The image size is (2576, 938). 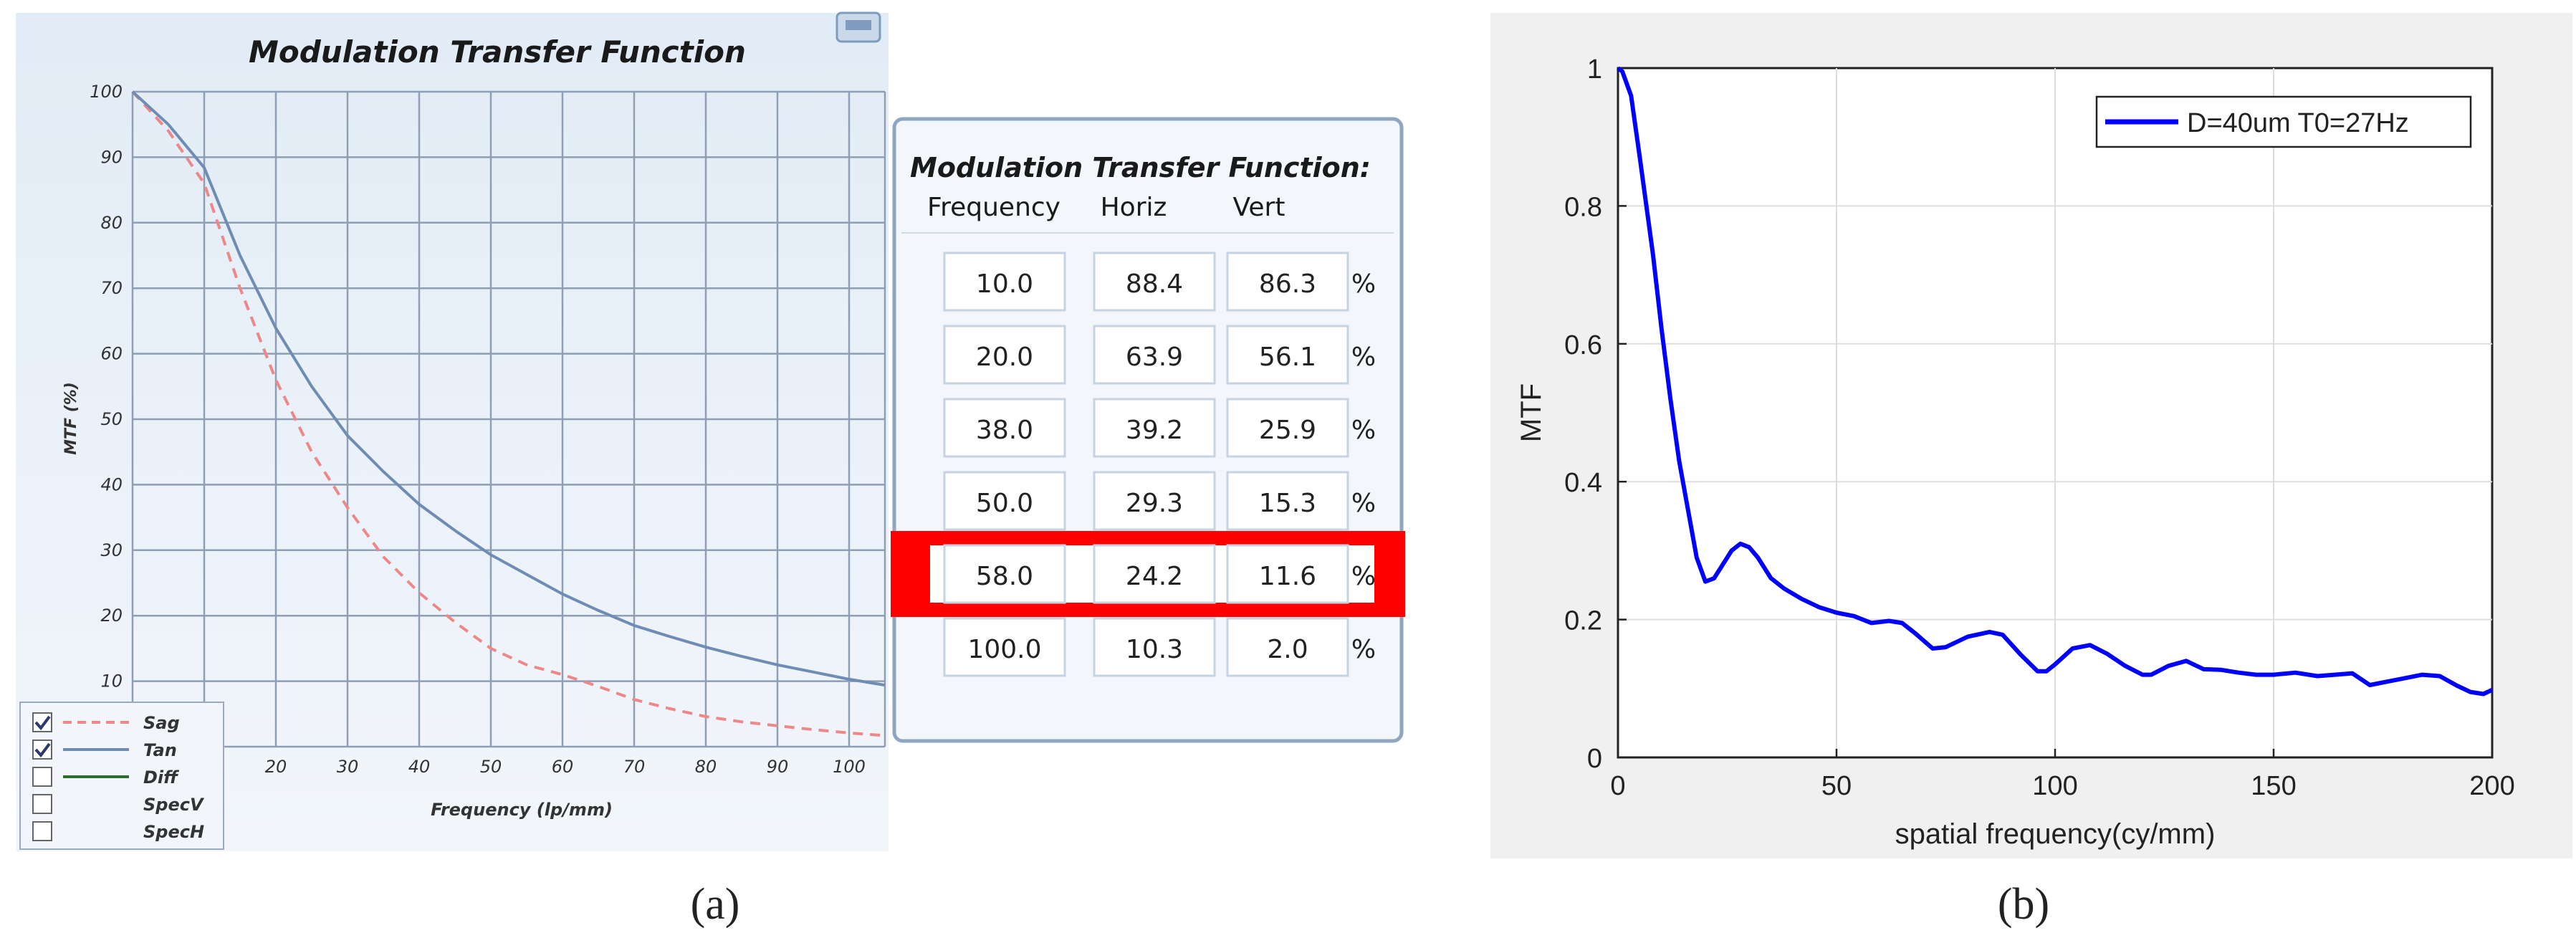 What do you see at coordinates (706, 767) in the screenshot?
I see `x-tick-label: 80` at bounding box center [706, 767].